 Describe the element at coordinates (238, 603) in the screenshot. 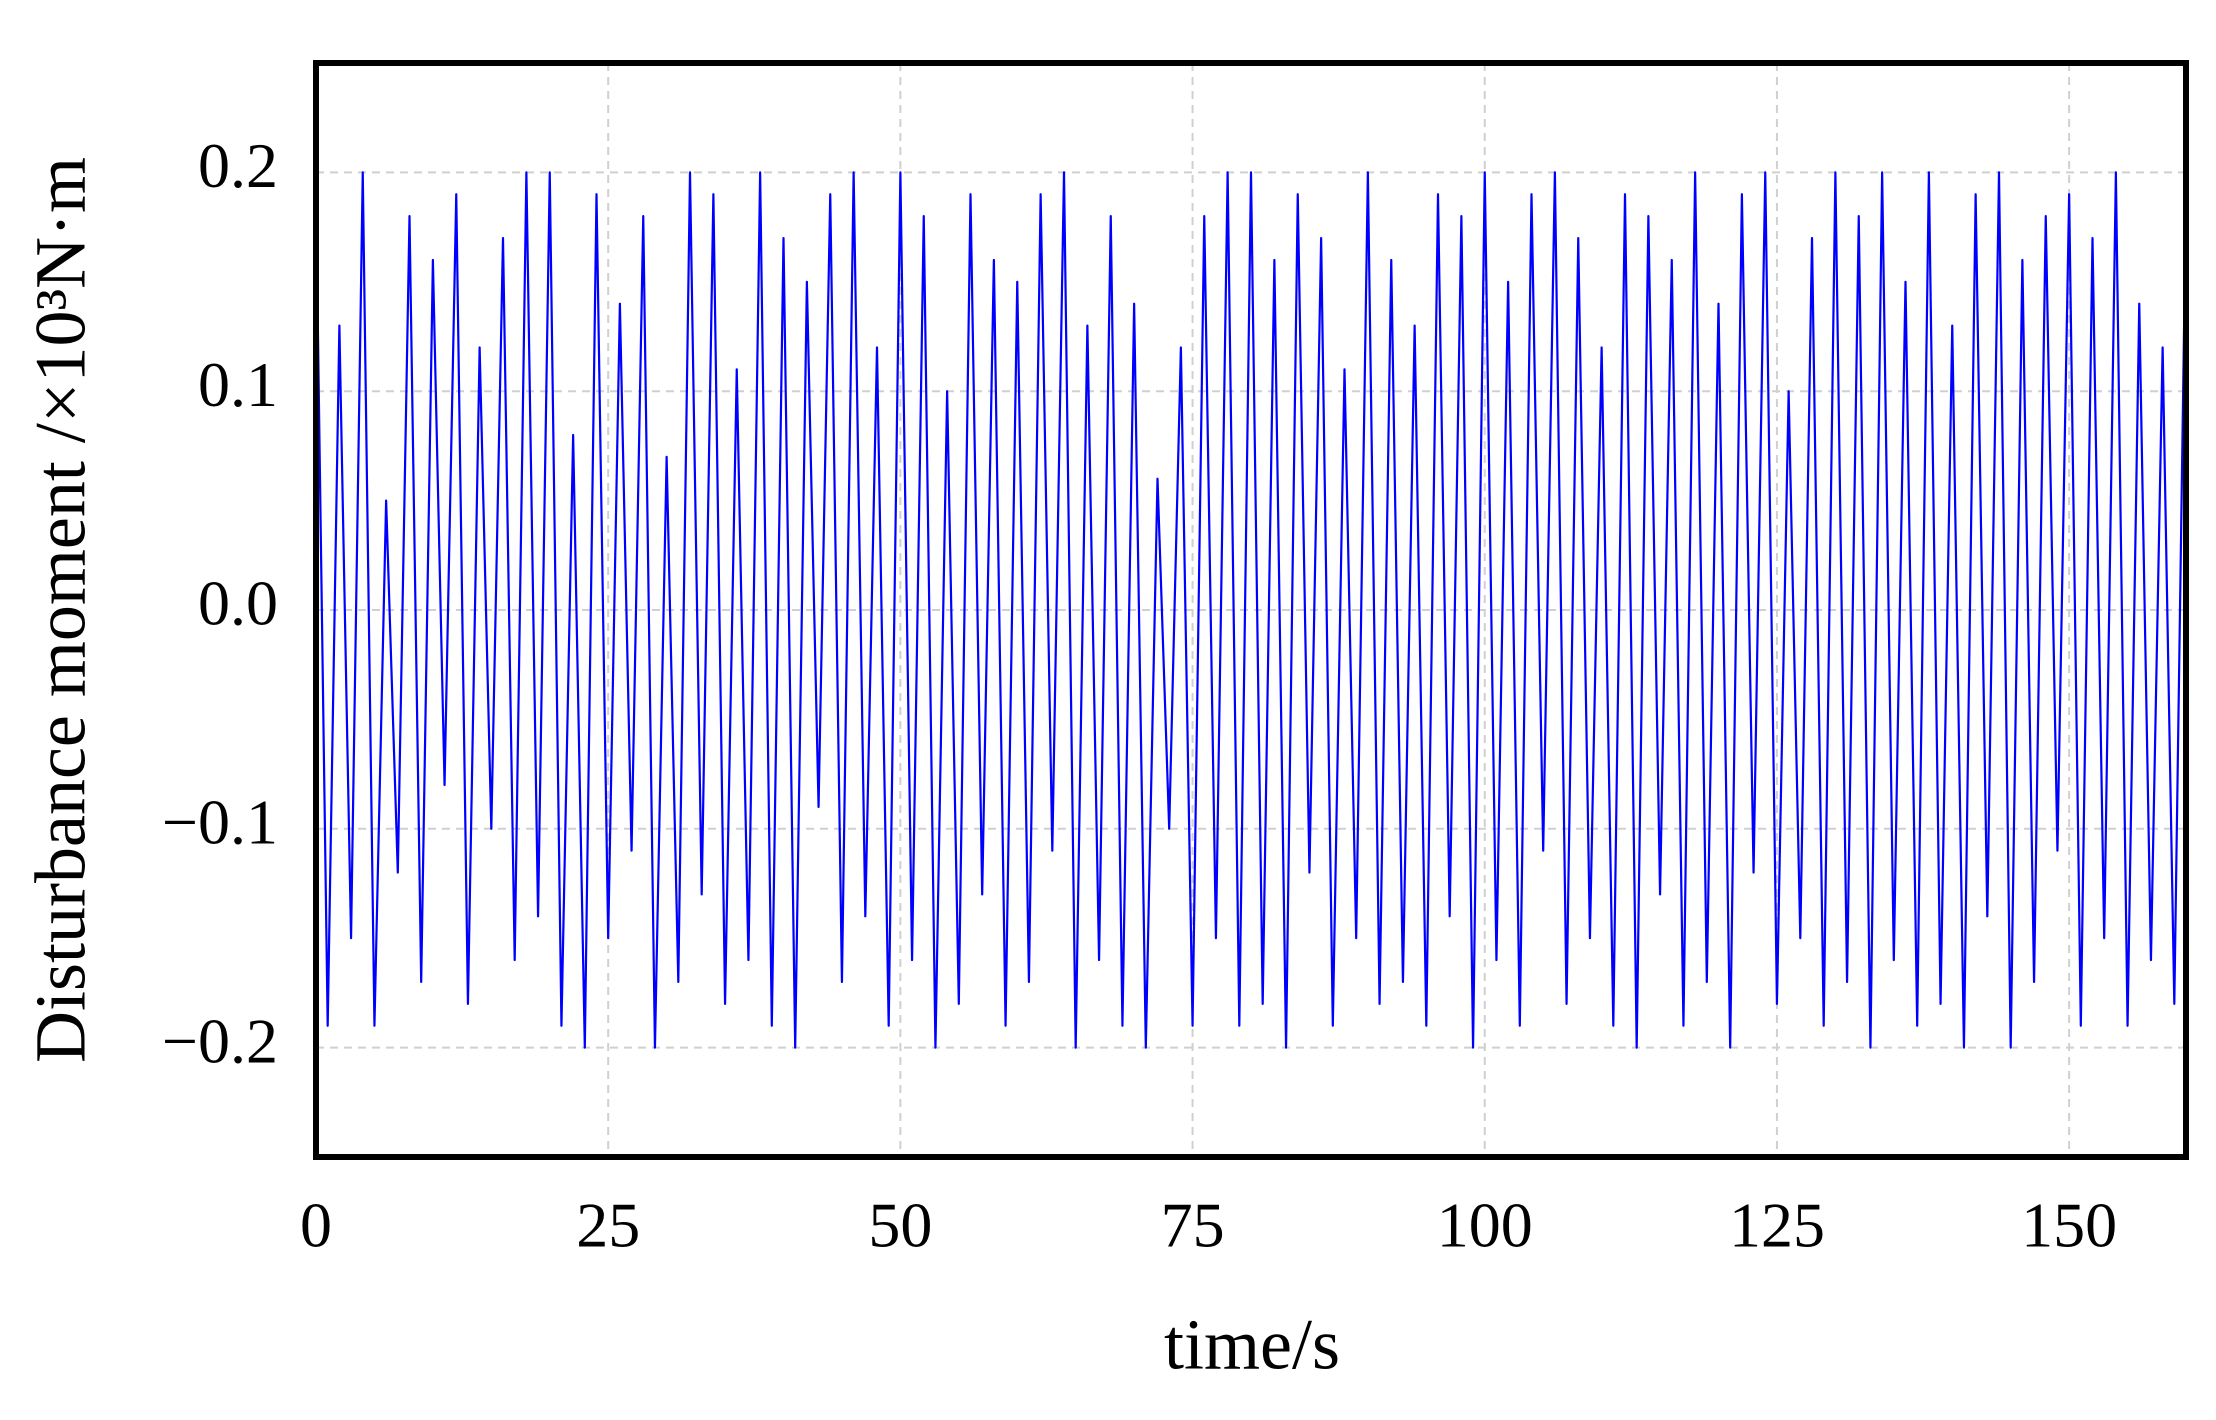

I see `y-tick-label: 0.0` at that location.